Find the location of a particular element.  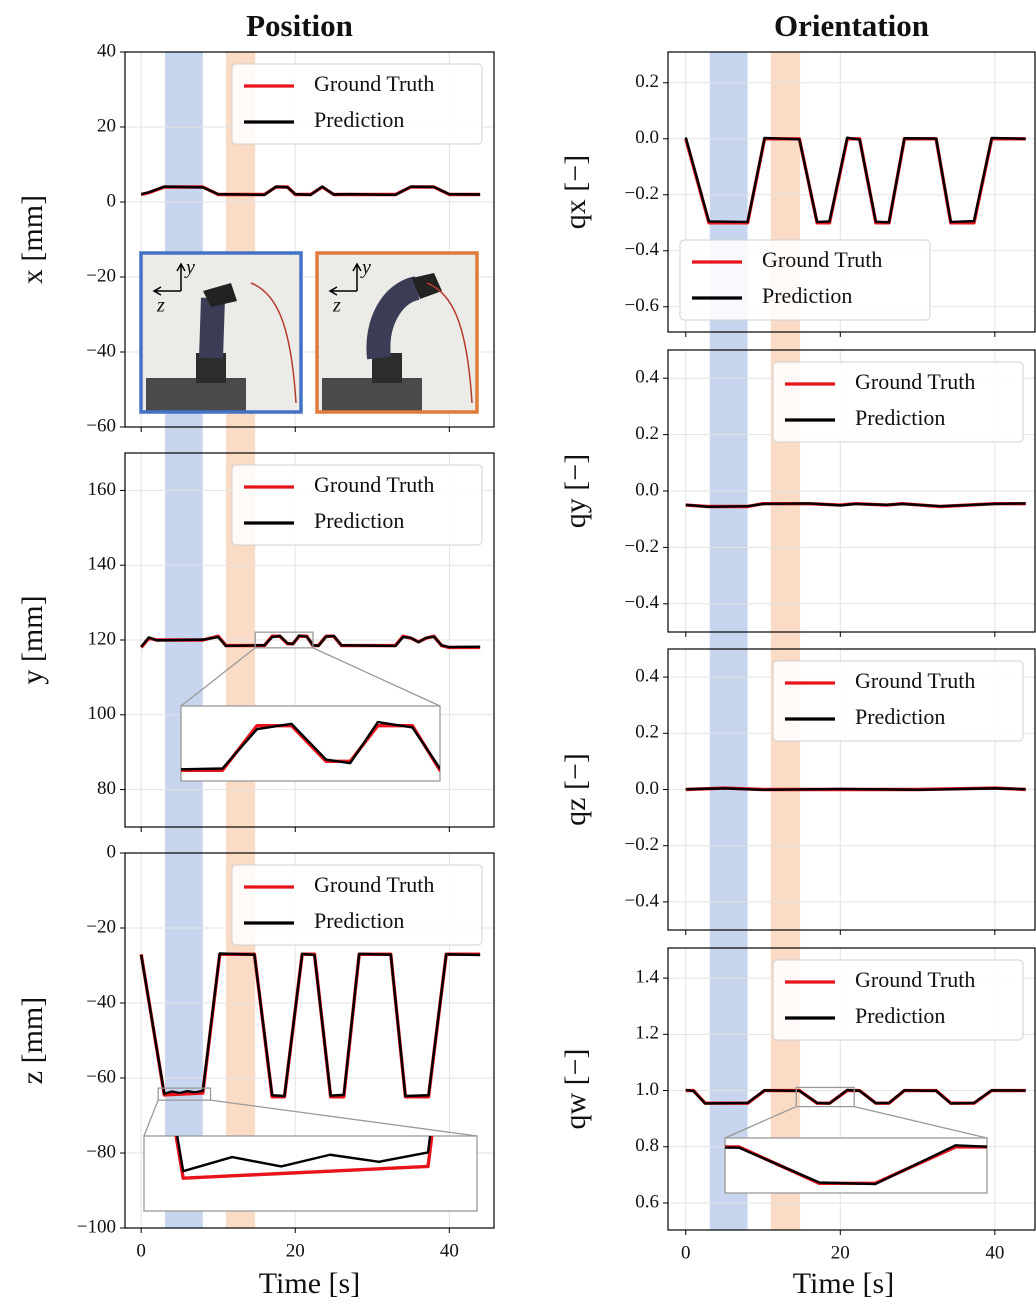

y-axis-label: y [mm] is located at coordinates (32, 639).